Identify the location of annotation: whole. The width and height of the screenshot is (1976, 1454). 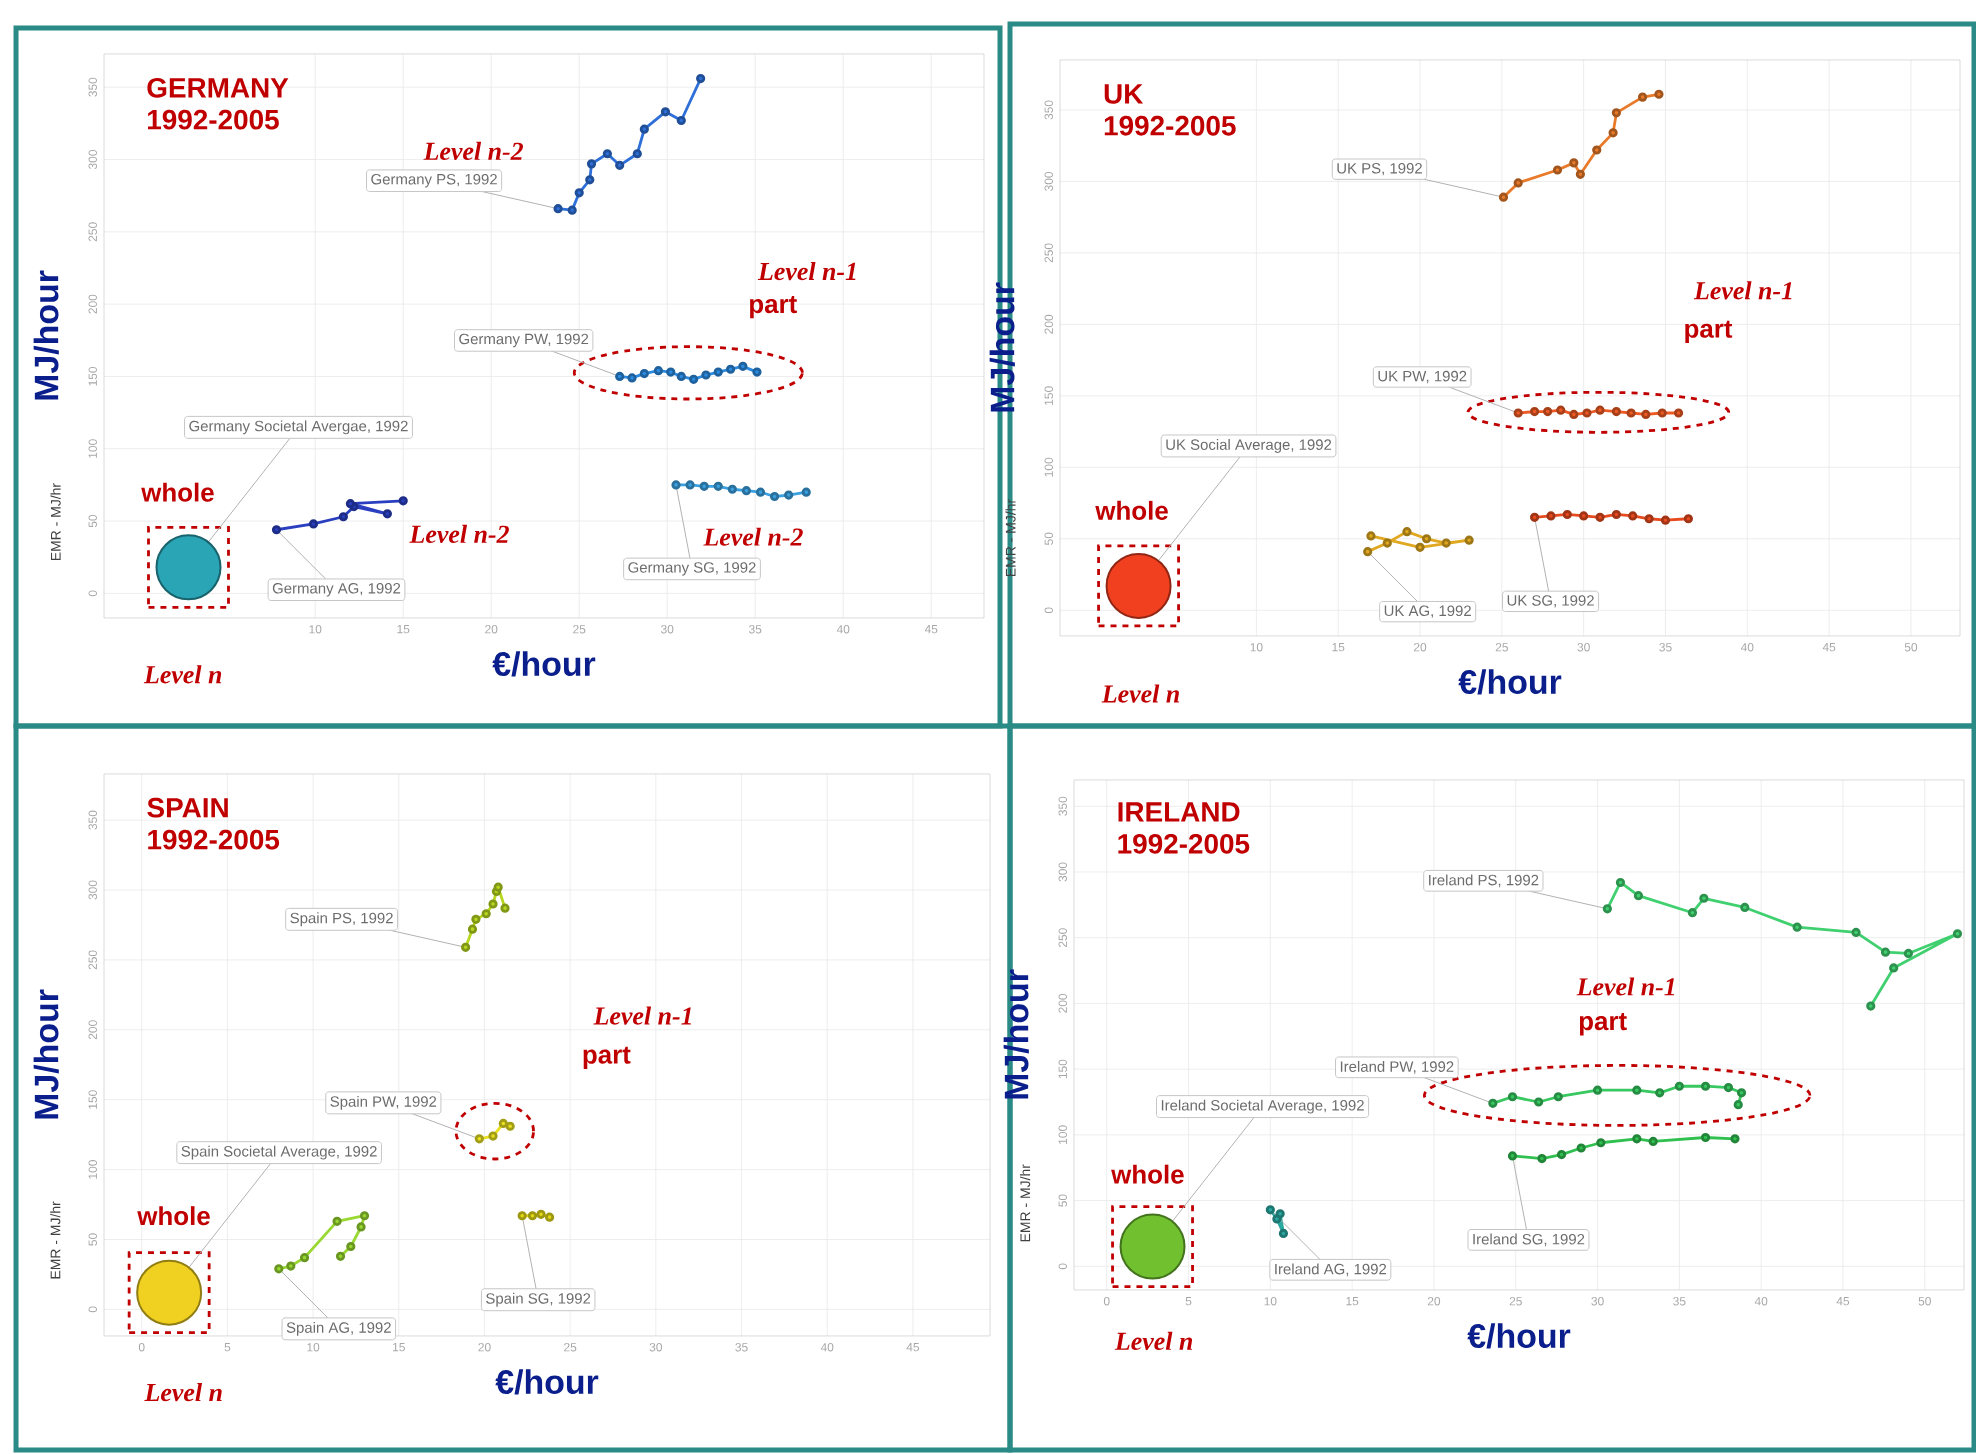
(1147, 1174).